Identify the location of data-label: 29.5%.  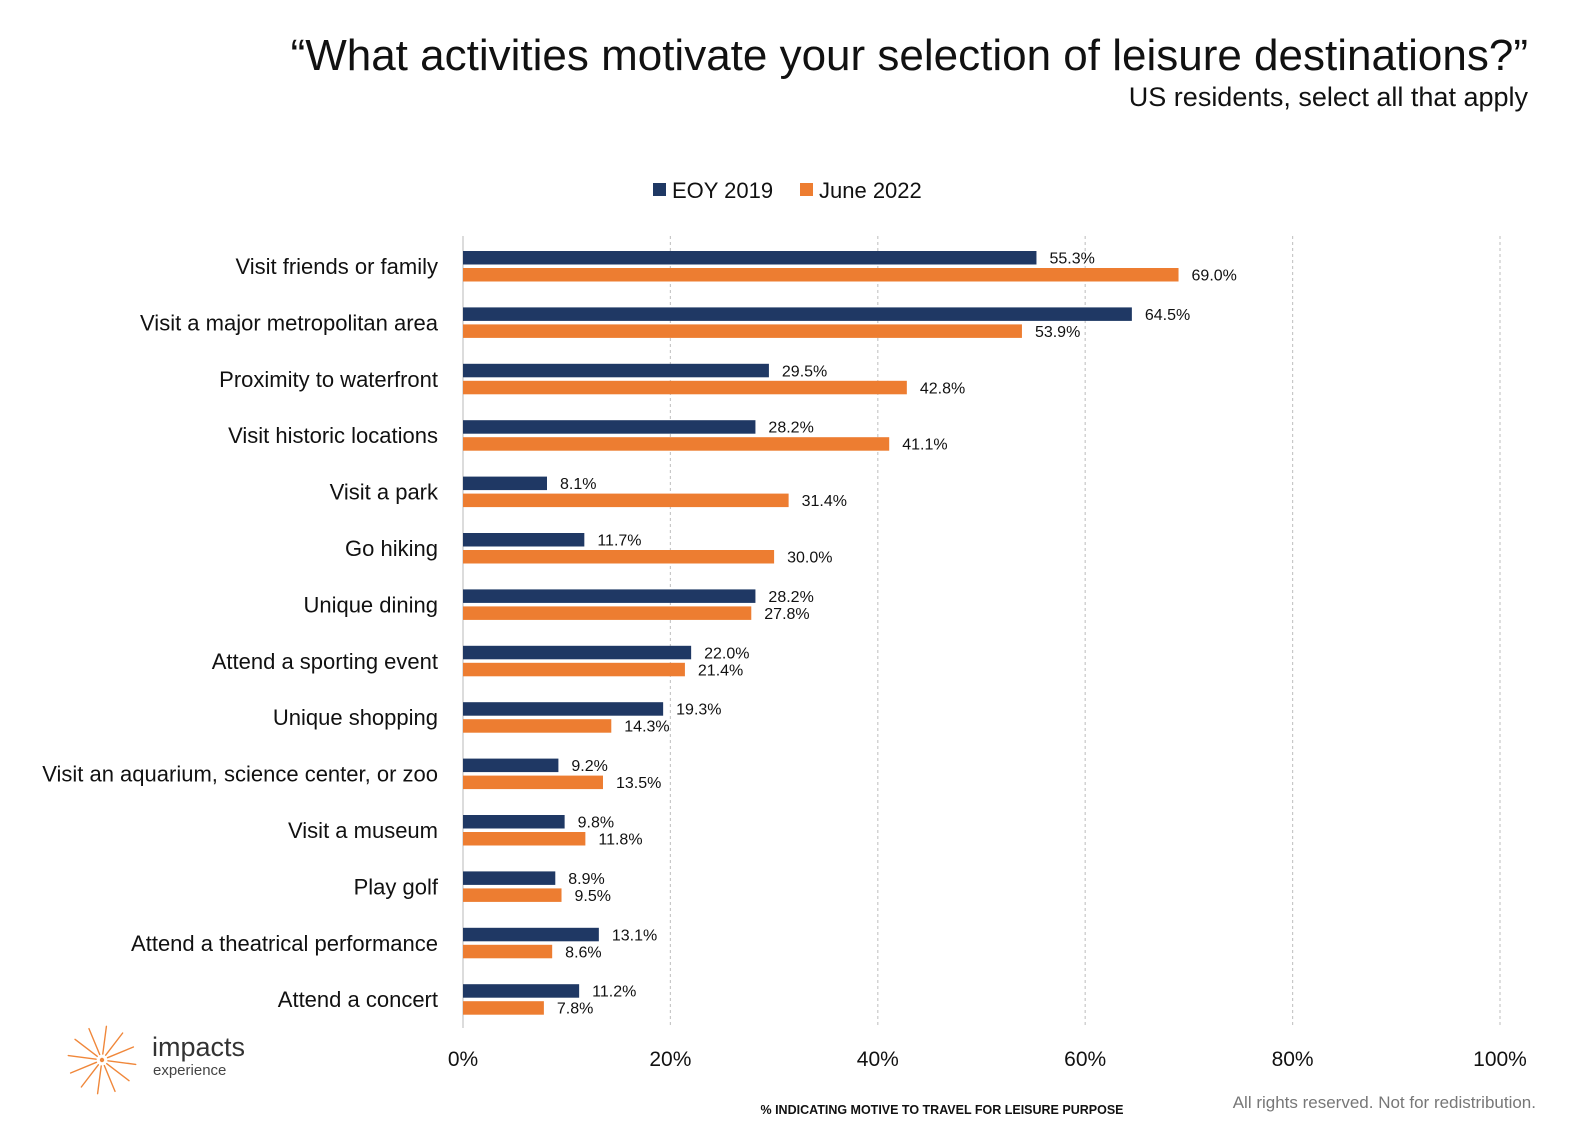
(804, 371).